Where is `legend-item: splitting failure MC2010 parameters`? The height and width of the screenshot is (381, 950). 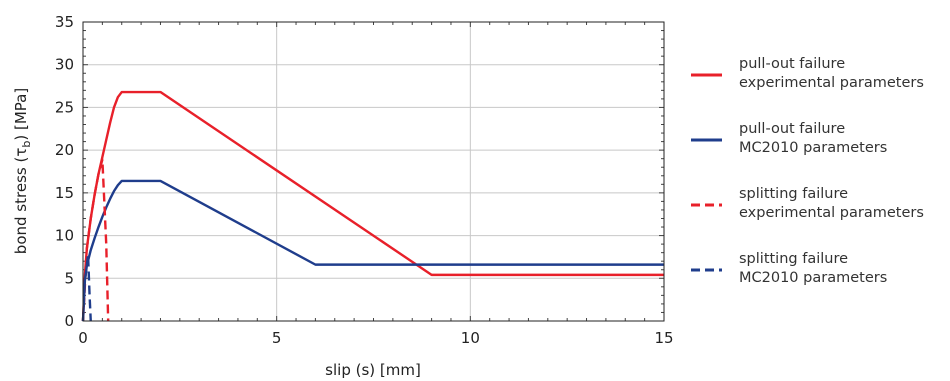 legend-item: splitting failure MC2010 parameters is located at coordinates (789, 268).